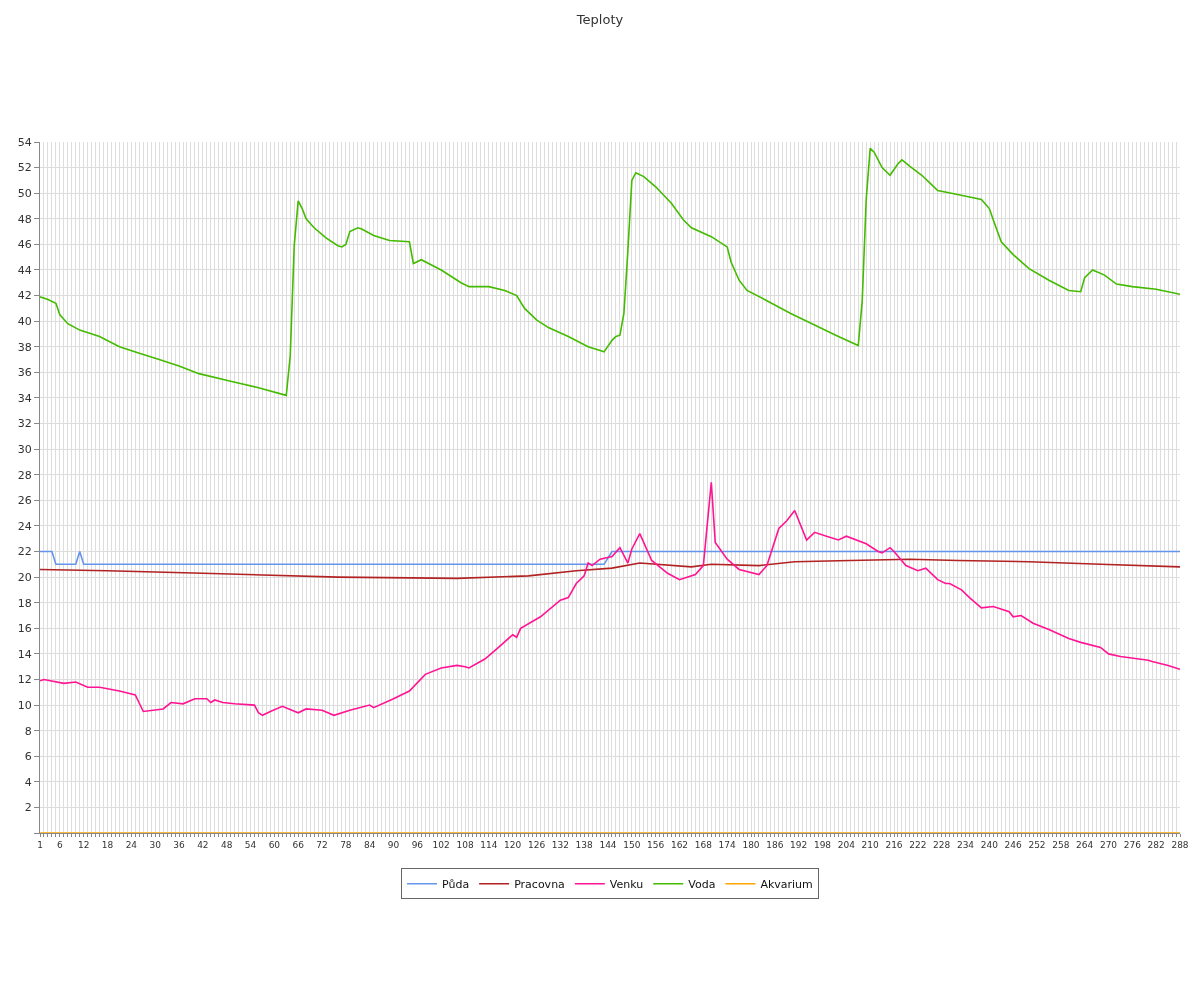  Describe the element at coordinates (369, 844) in the screenshot. I see `x-tick-label: 84` at that location.